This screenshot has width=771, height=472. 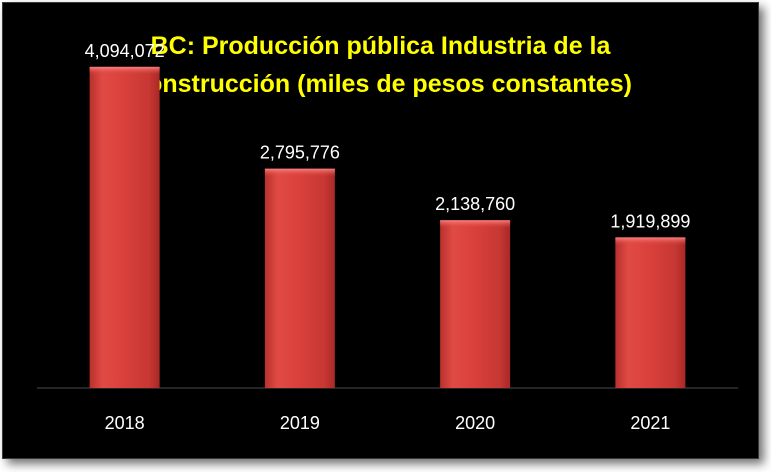 I want to click on x-tick-label-2020: 2020, so click(x=475, y=423).